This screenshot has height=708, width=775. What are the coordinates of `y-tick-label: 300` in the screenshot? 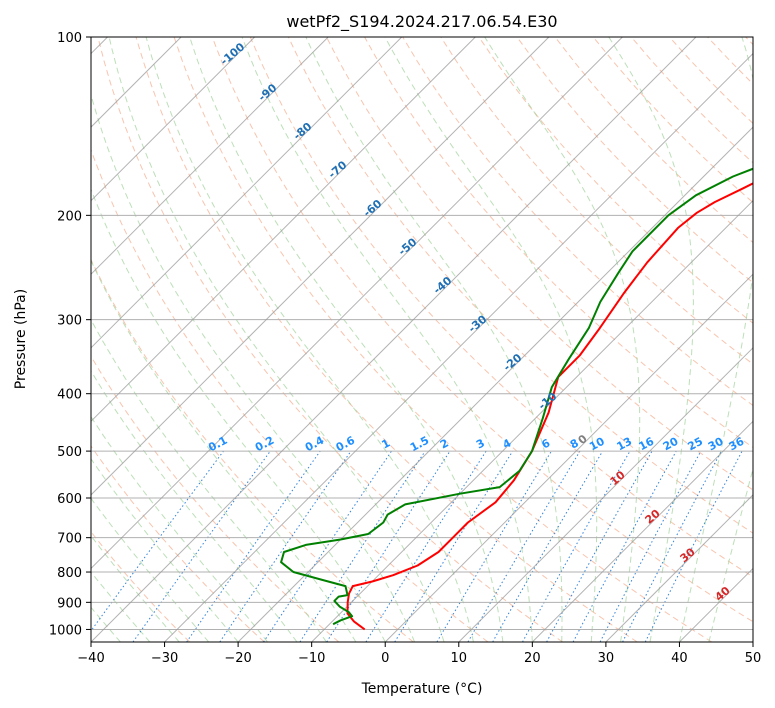 It's located at (69, 321).